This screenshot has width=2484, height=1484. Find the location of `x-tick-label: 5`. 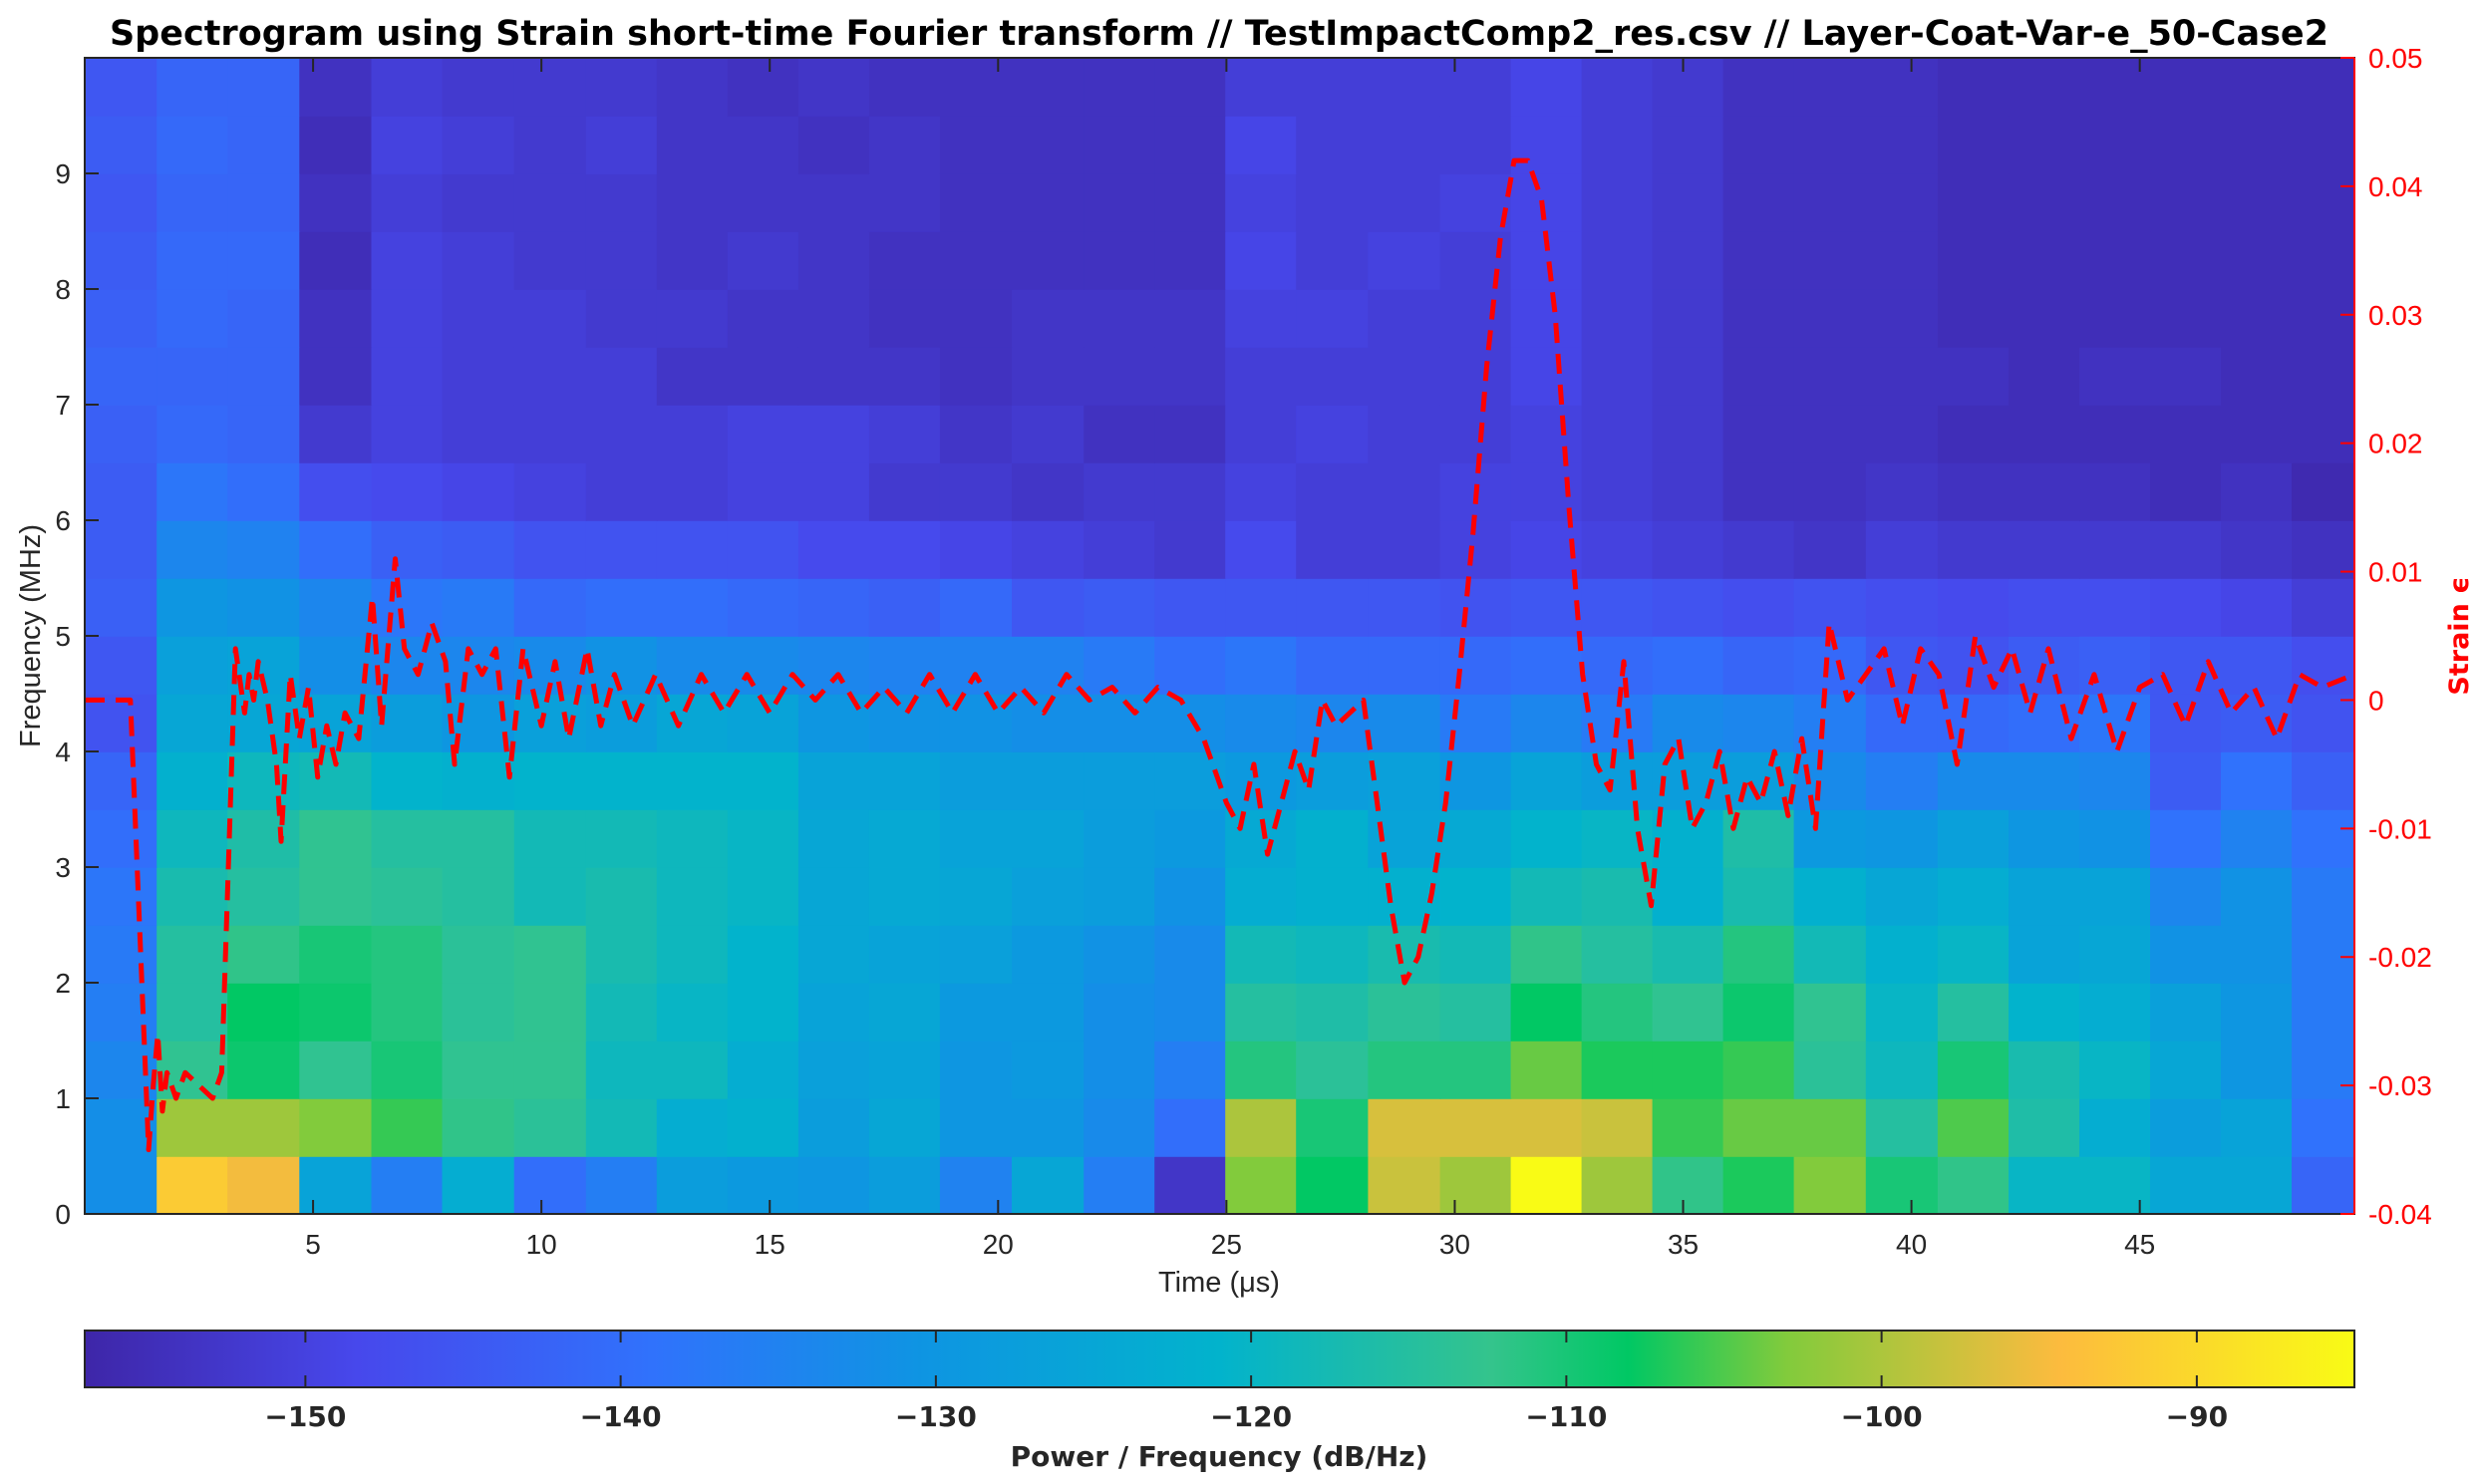

x-tick-label: 5 is located at coordinates (313, 1244).